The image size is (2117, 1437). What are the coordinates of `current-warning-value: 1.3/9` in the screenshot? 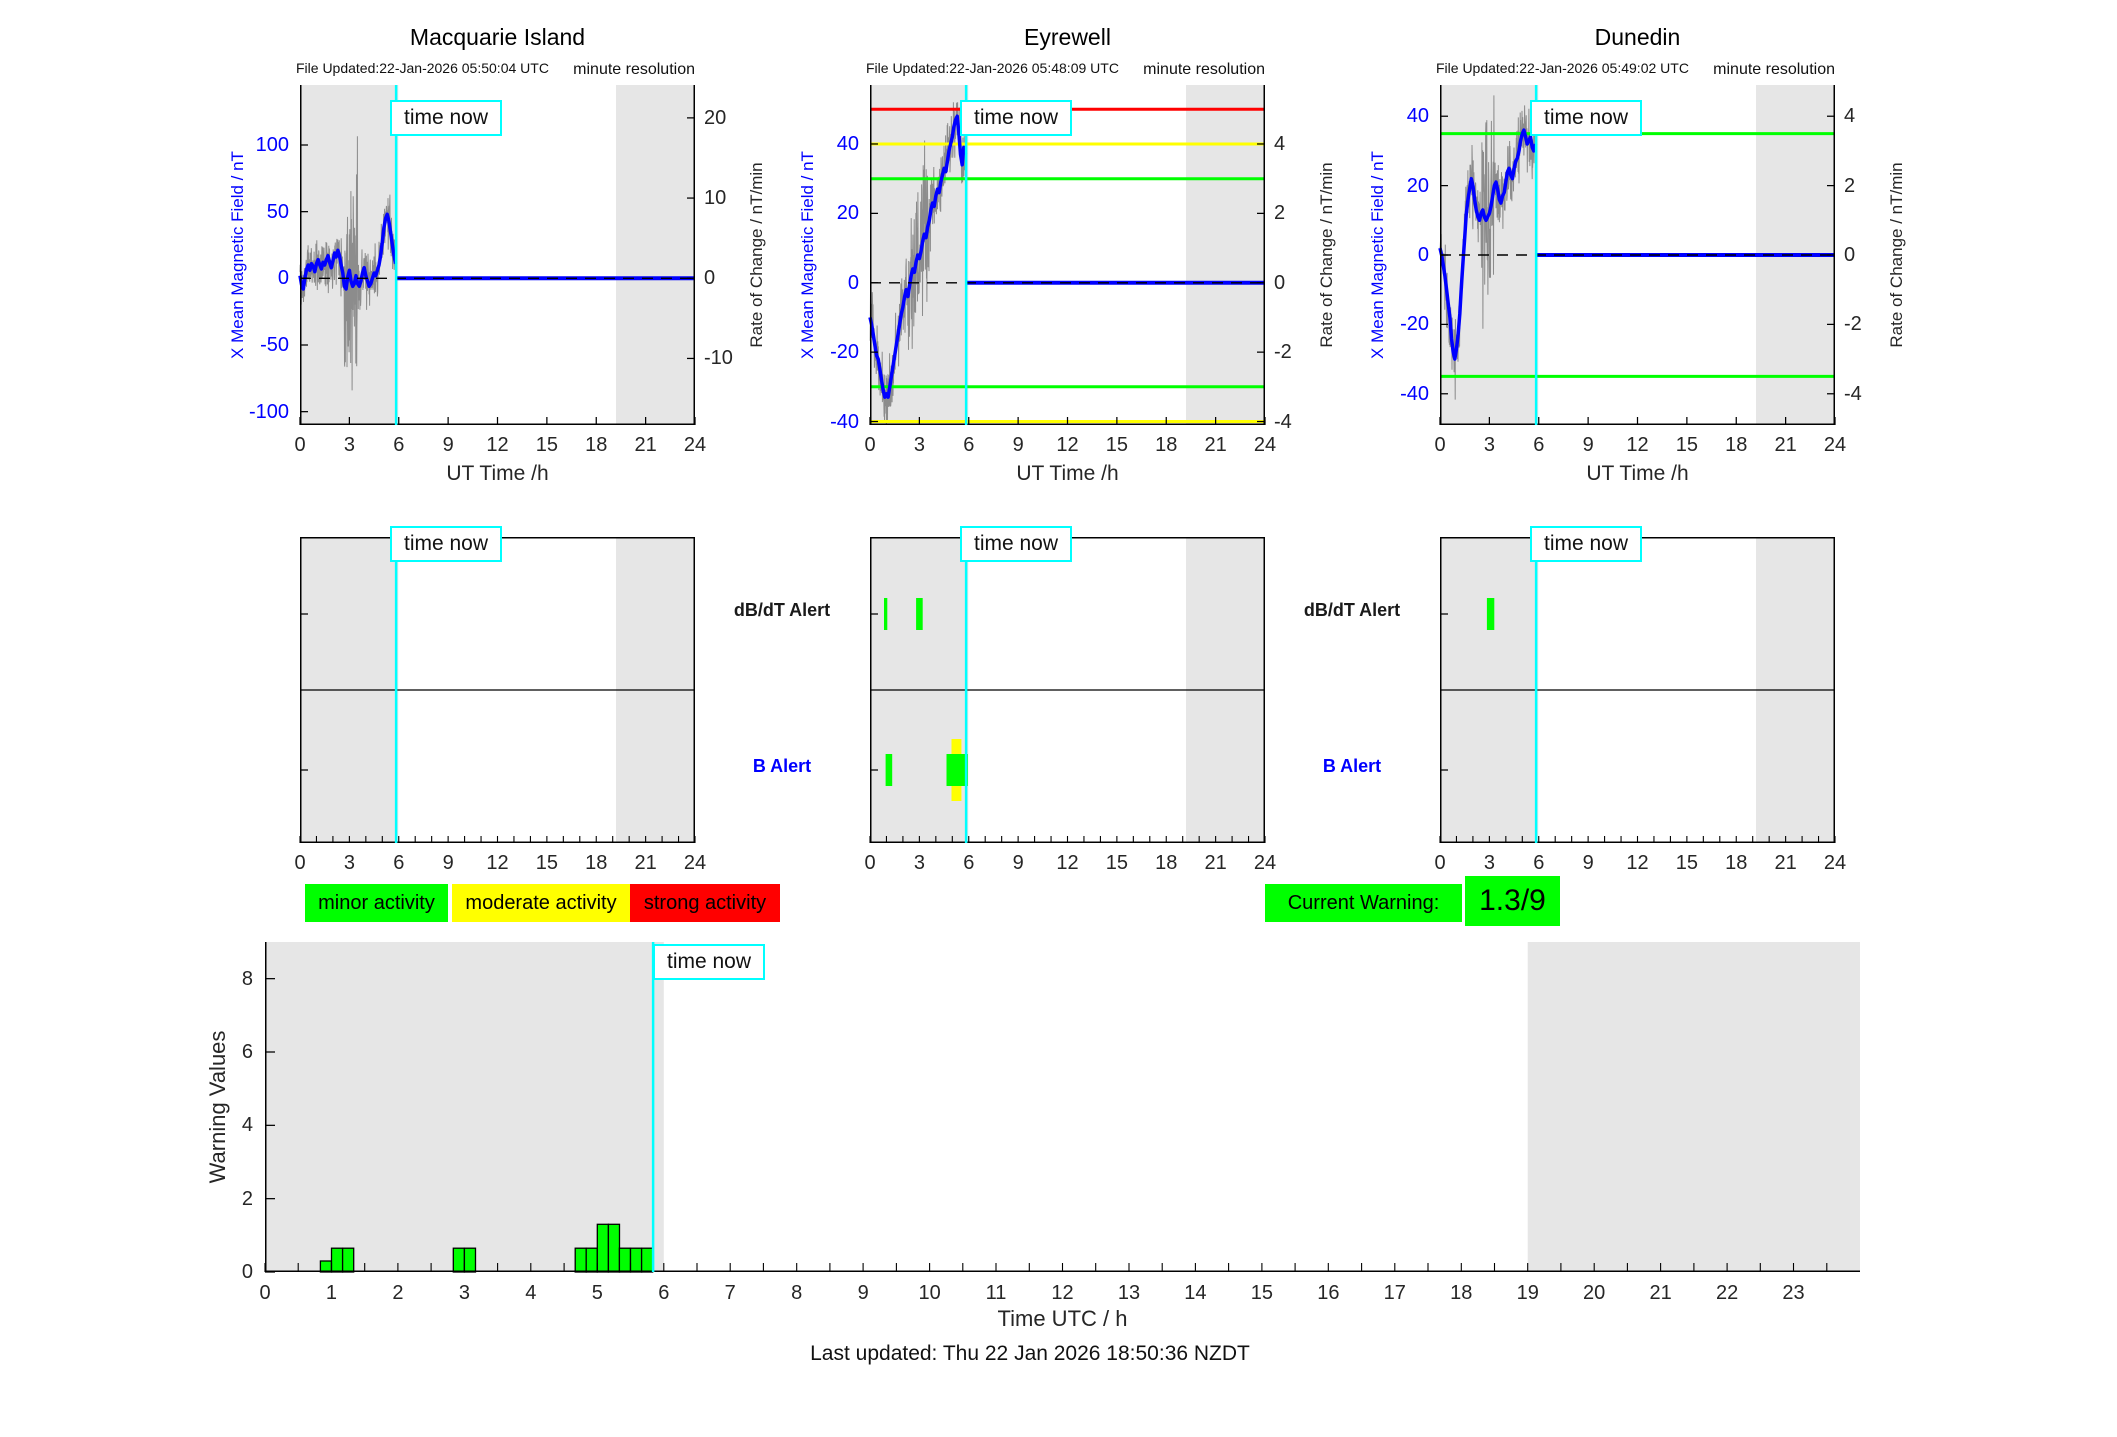 It's located at (1512, 901).